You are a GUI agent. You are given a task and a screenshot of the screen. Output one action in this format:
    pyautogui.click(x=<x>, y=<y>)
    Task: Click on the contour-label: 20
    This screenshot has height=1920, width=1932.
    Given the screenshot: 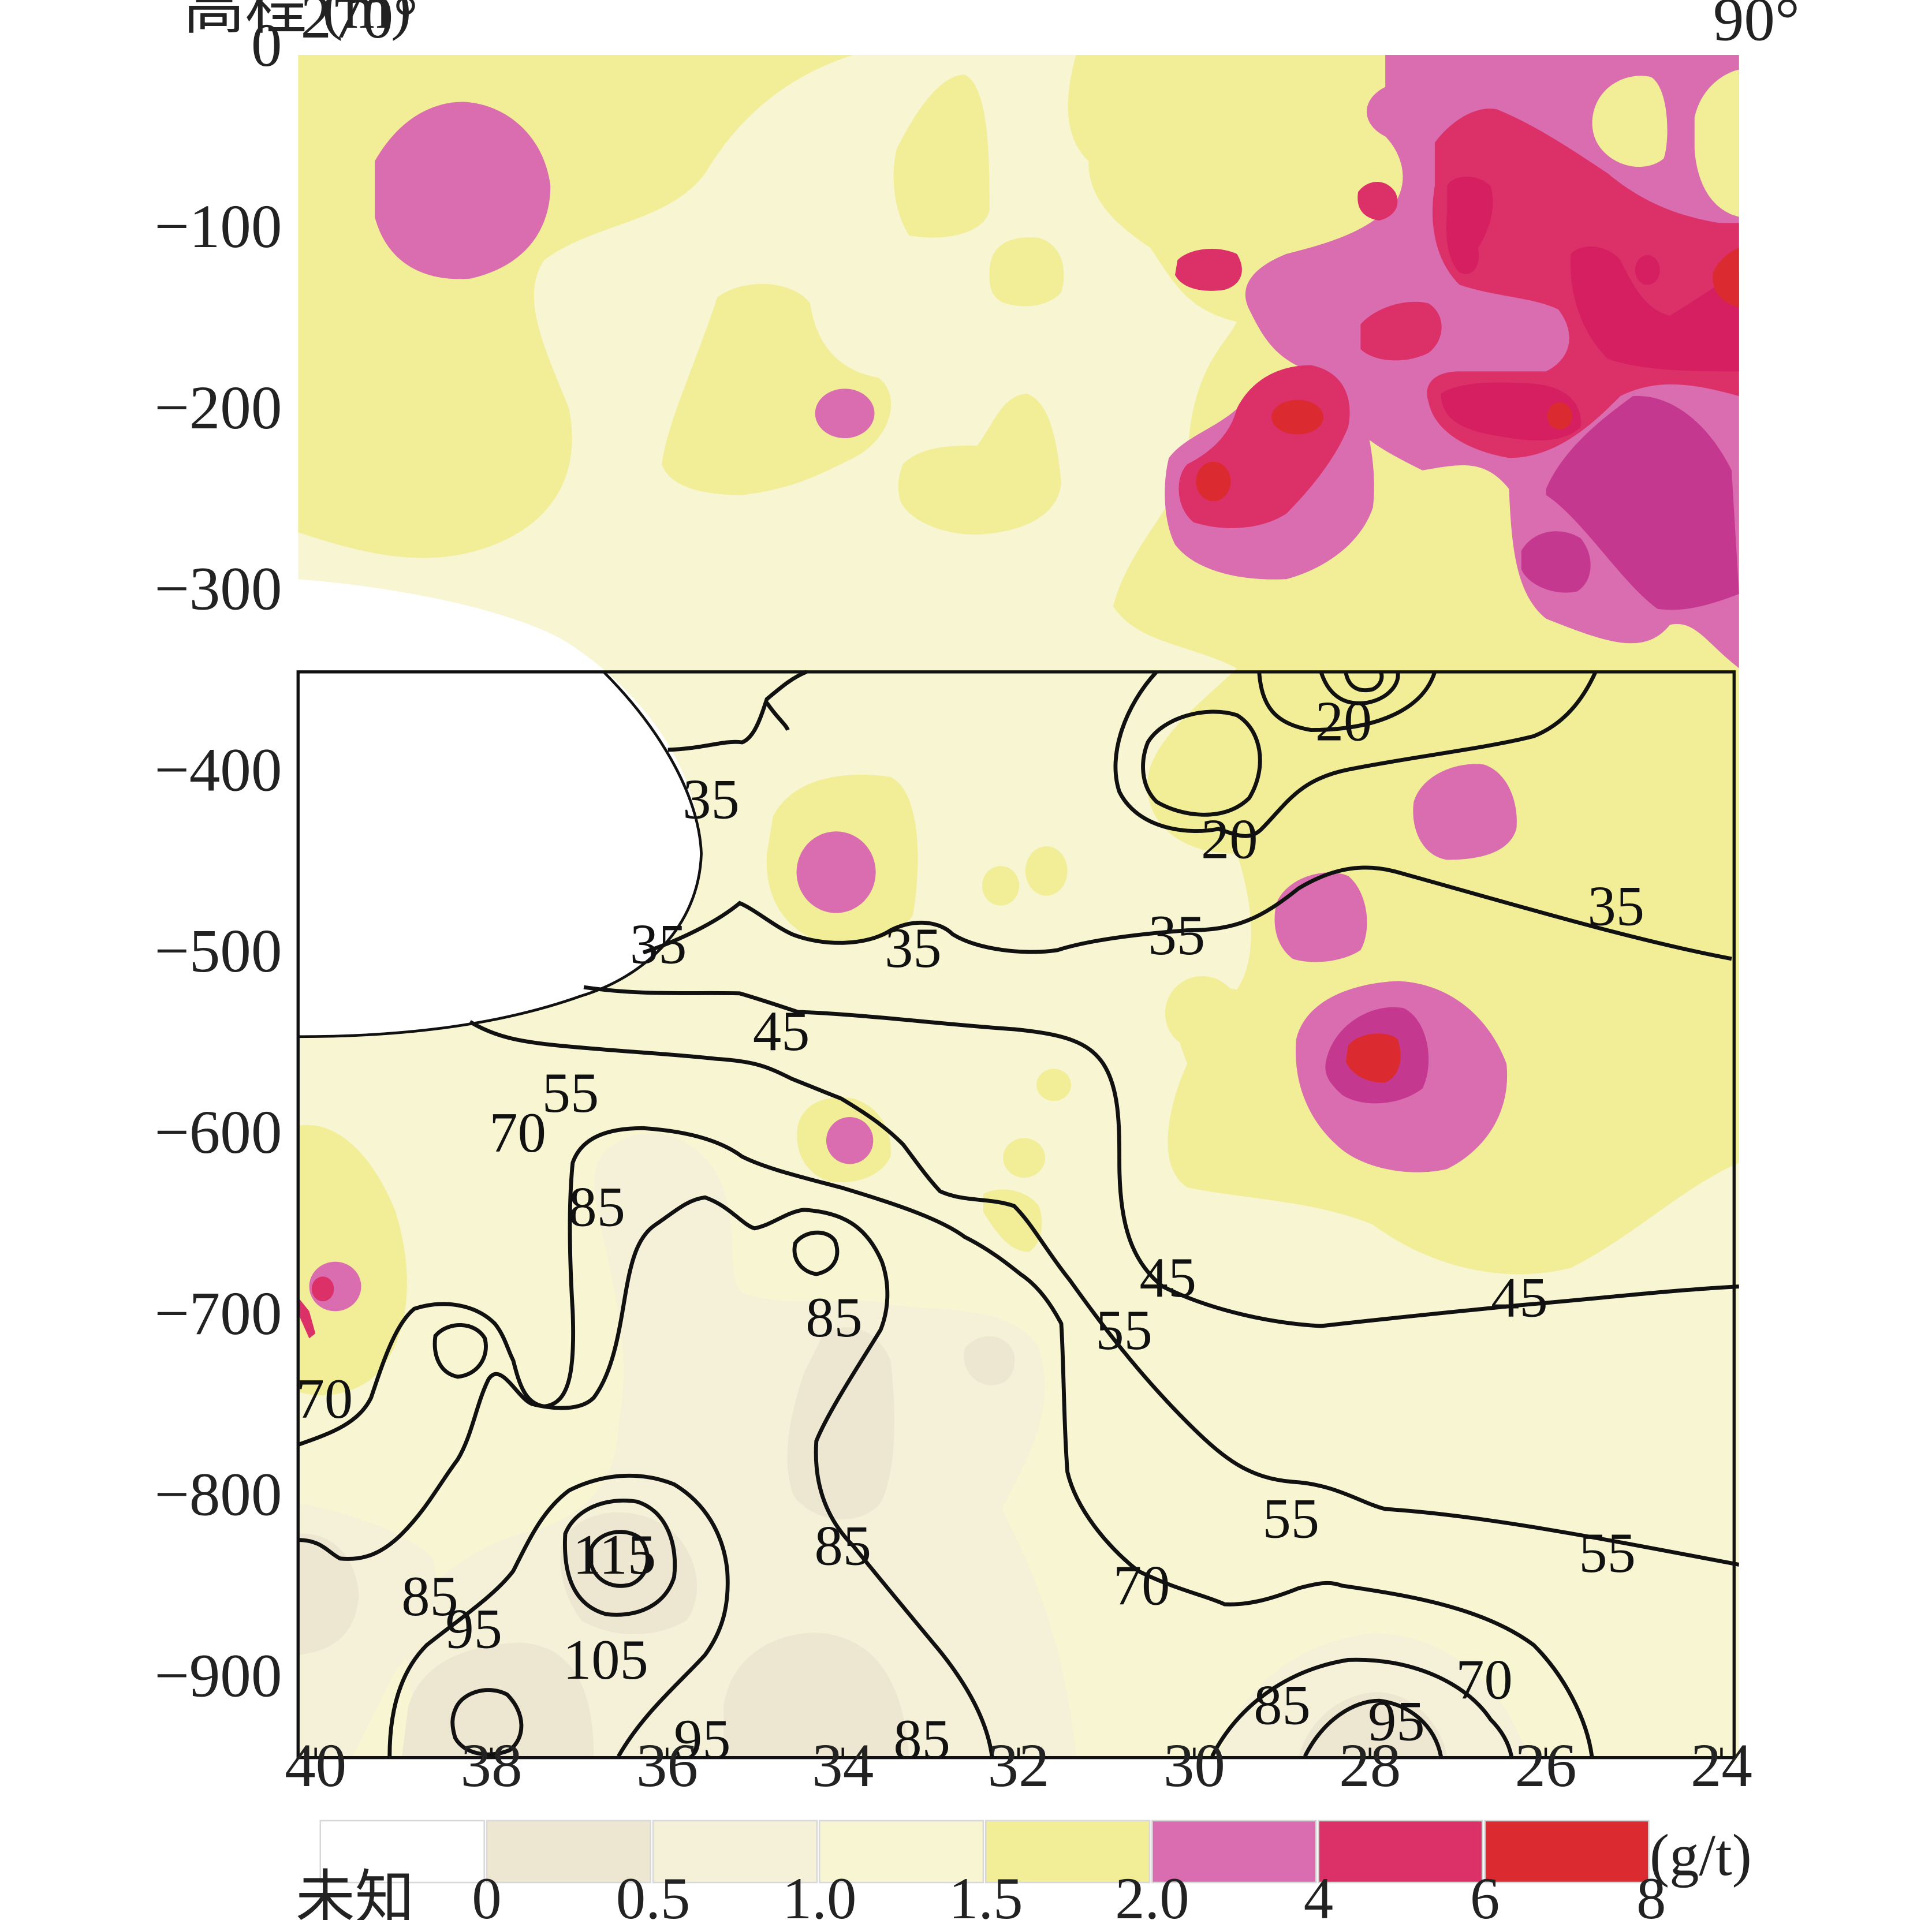 What is the action you would take?
    pyautogui.click(x=1229, y=839)
    